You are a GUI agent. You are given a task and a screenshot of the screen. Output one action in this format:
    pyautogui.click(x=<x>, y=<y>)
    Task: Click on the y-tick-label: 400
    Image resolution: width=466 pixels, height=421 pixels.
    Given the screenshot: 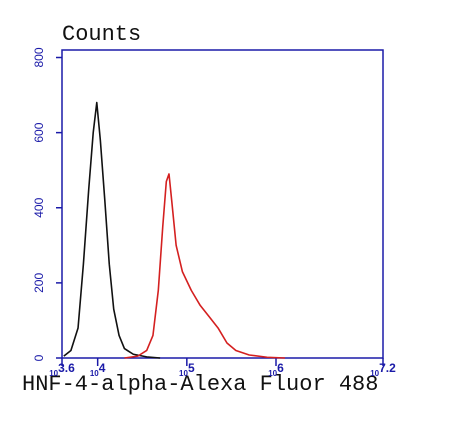 What is the action you would take?
    pyautogui.click(x=39, y=207)
    